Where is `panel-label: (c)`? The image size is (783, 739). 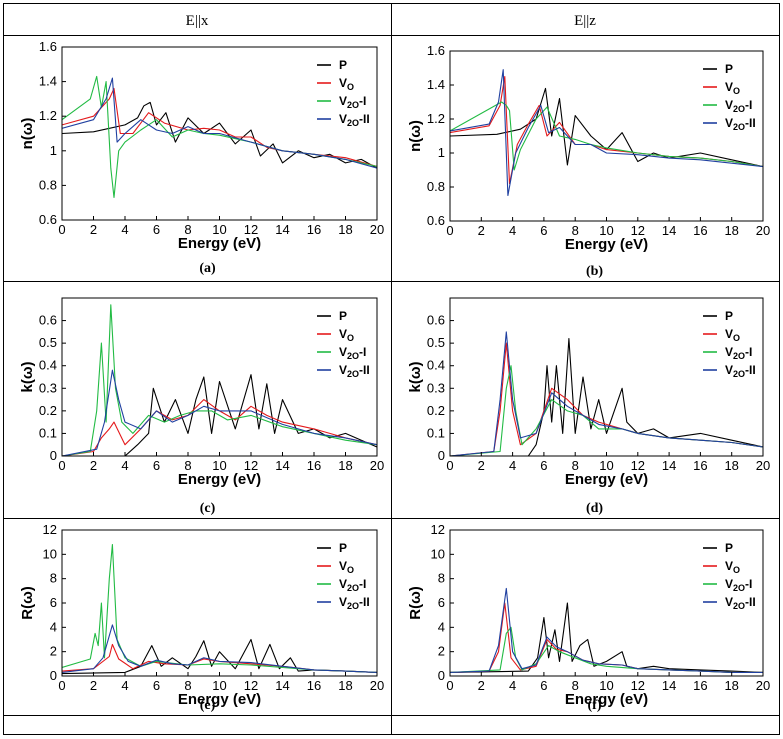
panel-label: (c) is located at coordinates (208, 508).